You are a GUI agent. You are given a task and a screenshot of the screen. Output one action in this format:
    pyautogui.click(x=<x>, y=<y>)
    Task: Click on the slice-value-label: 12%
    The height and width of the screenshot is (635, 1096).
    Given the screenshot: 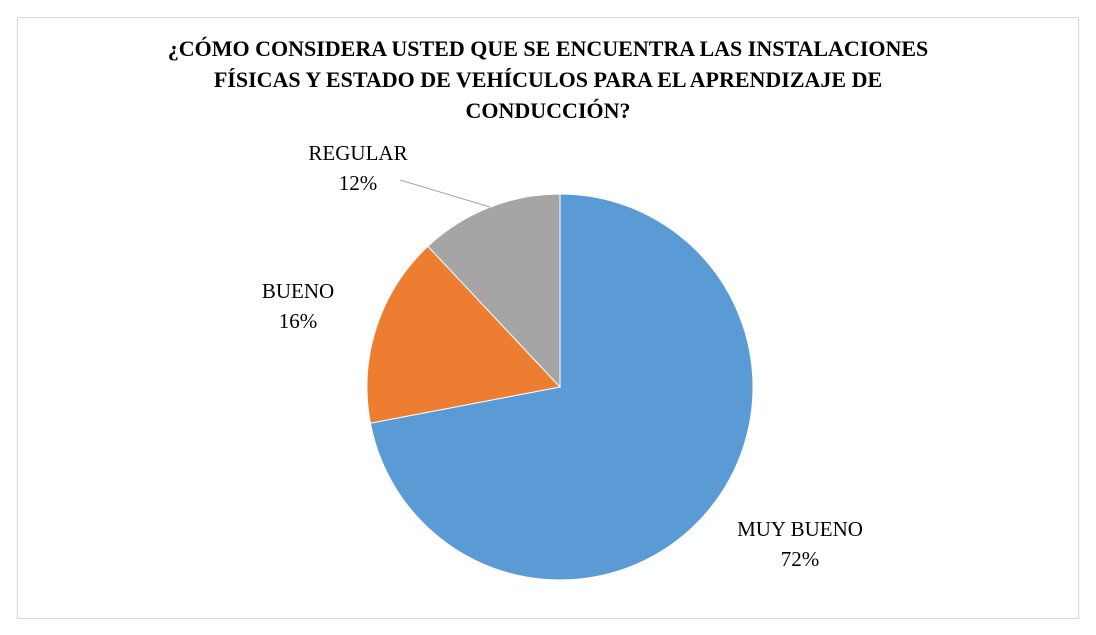 What is the action you would take?
    pyautogui.click(x=358, y=183)
    